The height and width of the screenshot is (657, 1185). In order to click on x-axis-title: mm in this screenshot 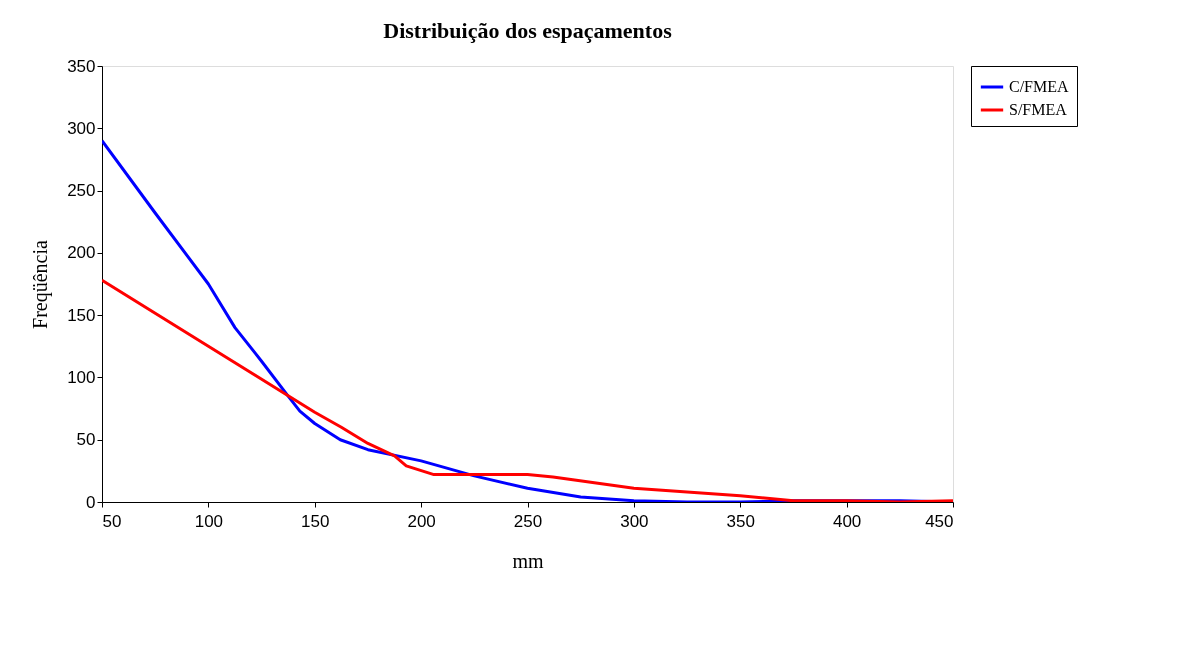, I will do `click(528, 560)`.